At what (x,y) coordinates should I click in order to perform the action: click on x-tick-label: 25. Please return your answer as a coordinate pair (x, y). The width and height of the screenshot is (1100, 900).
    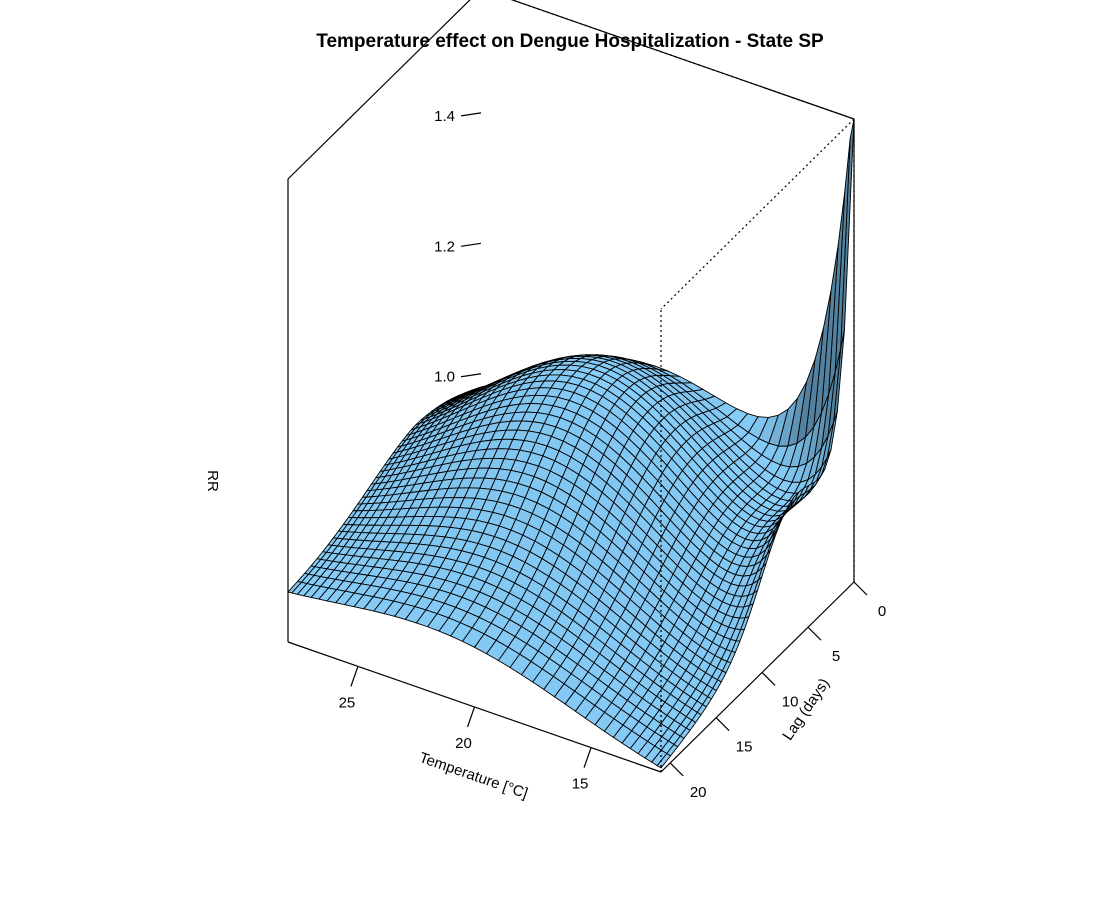
    Looking at the image, I should click on (347, 702).